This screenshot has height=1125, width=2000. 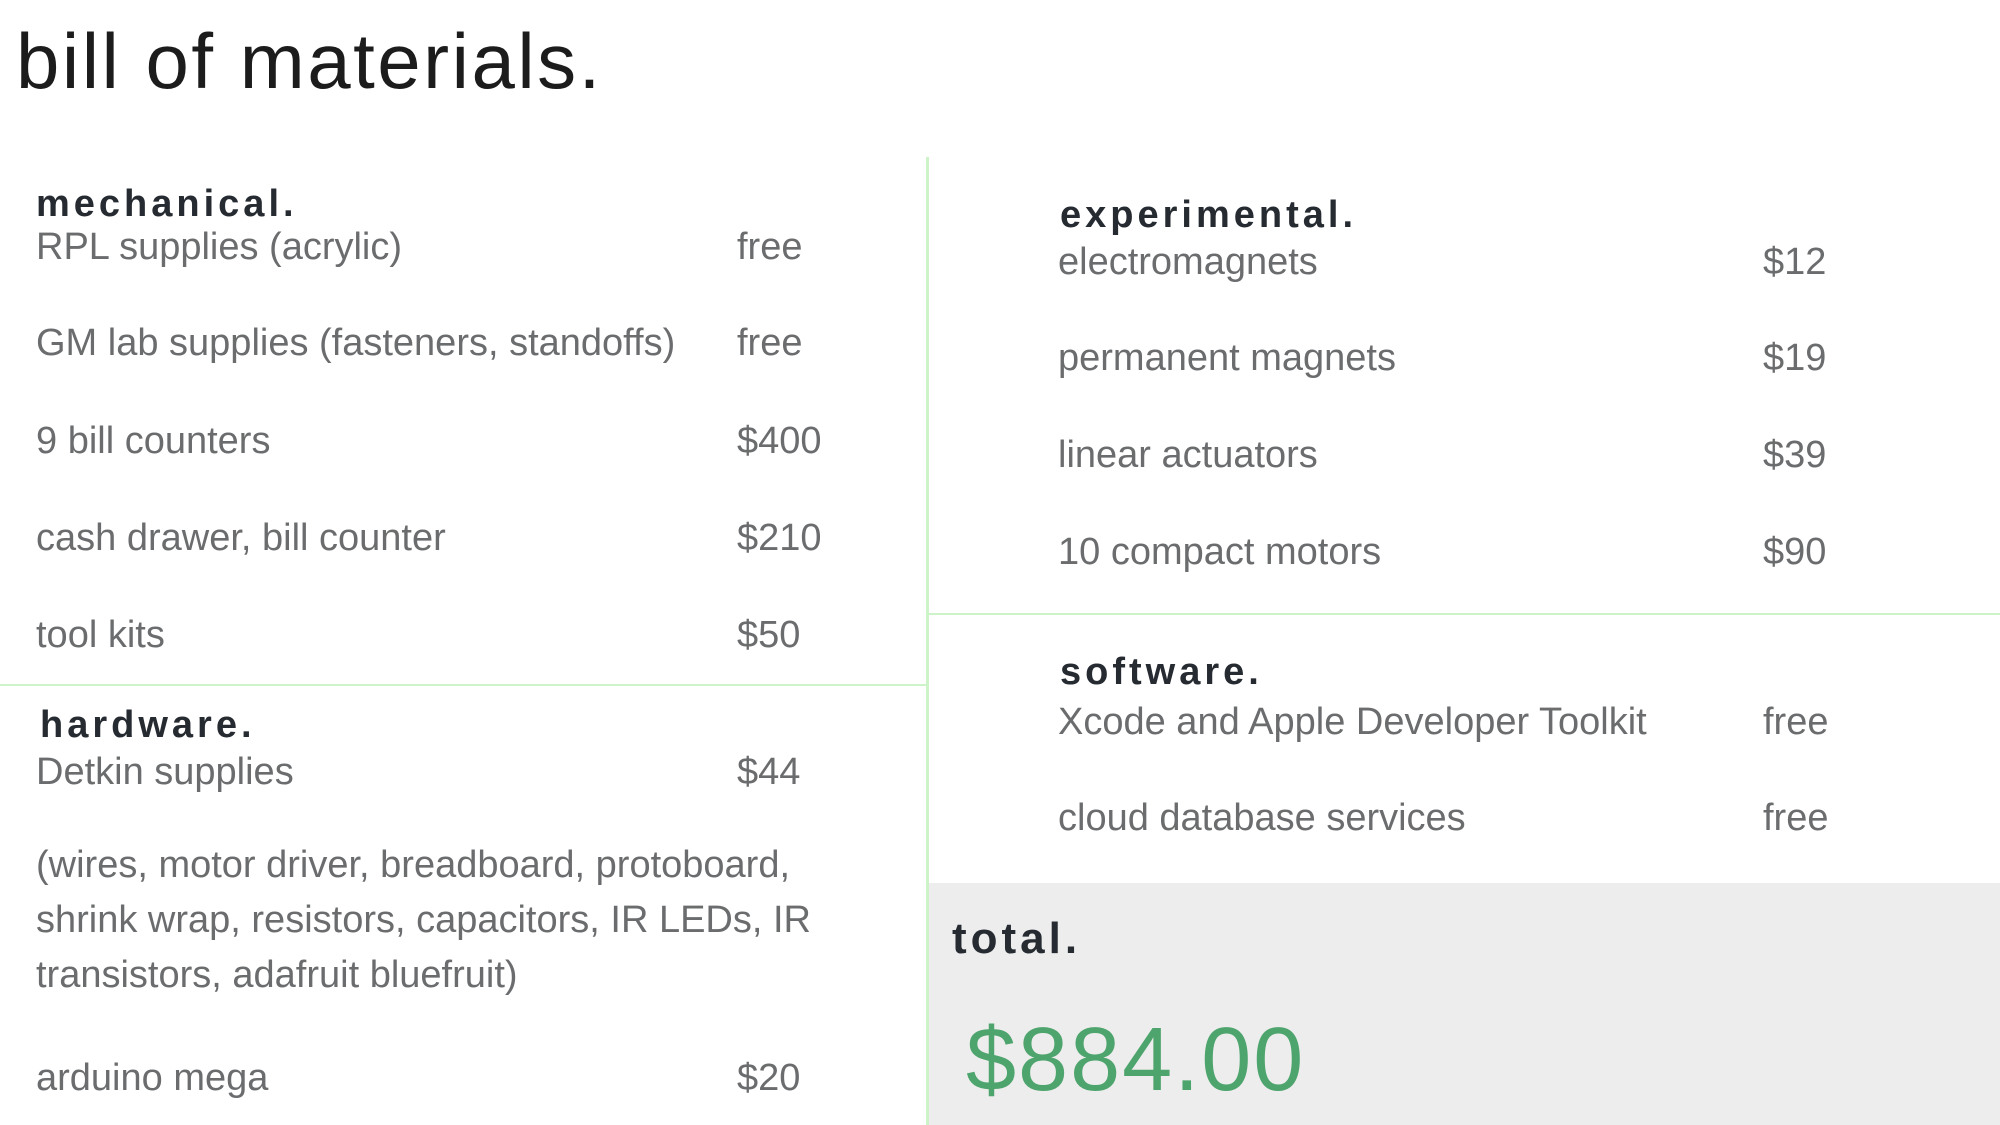 What do you see at coordinates (1161, 672) in the screenshot?
I see `section-header-software: software.` at bounding box center [1161, 672].